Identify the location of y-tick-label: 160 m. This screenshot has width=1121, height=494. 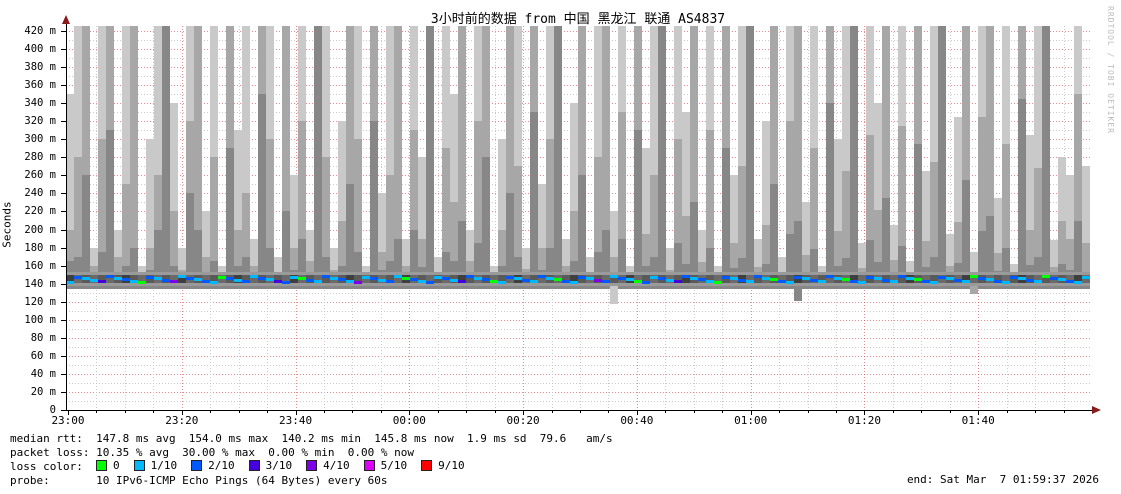
(40, 265).